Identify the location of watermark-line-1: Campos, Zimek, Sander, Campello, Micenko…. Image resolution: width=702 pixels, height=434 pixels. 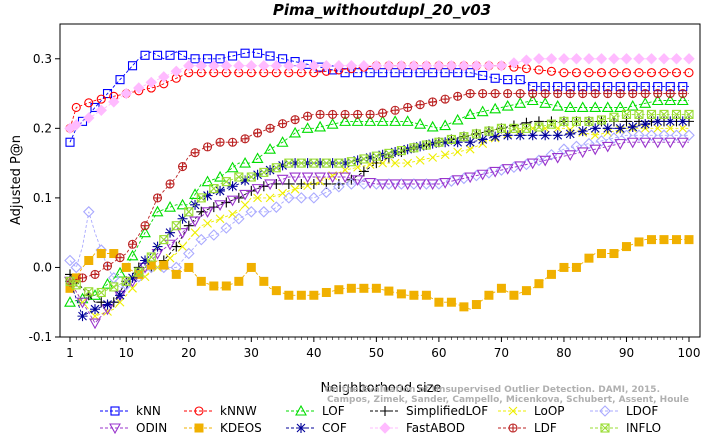
(508, 400).